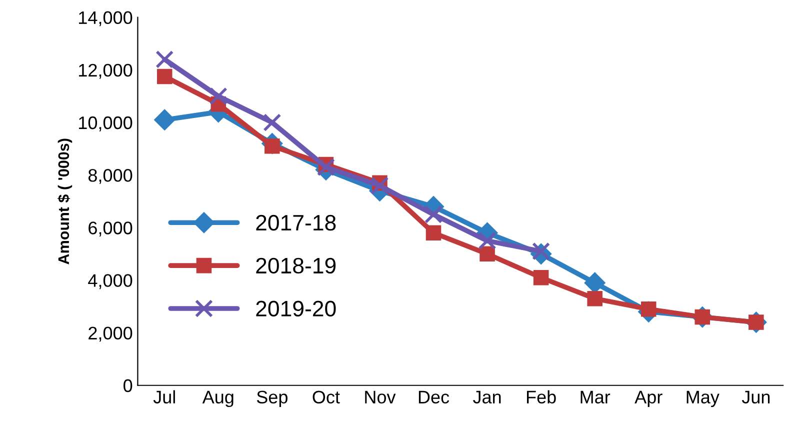 The width and height of the screenshot is (787, 433). What do you see at coordinates (218, 399) in the screenshot?
I see `x-tick-label: Aug` at bounding box center [218, 399].